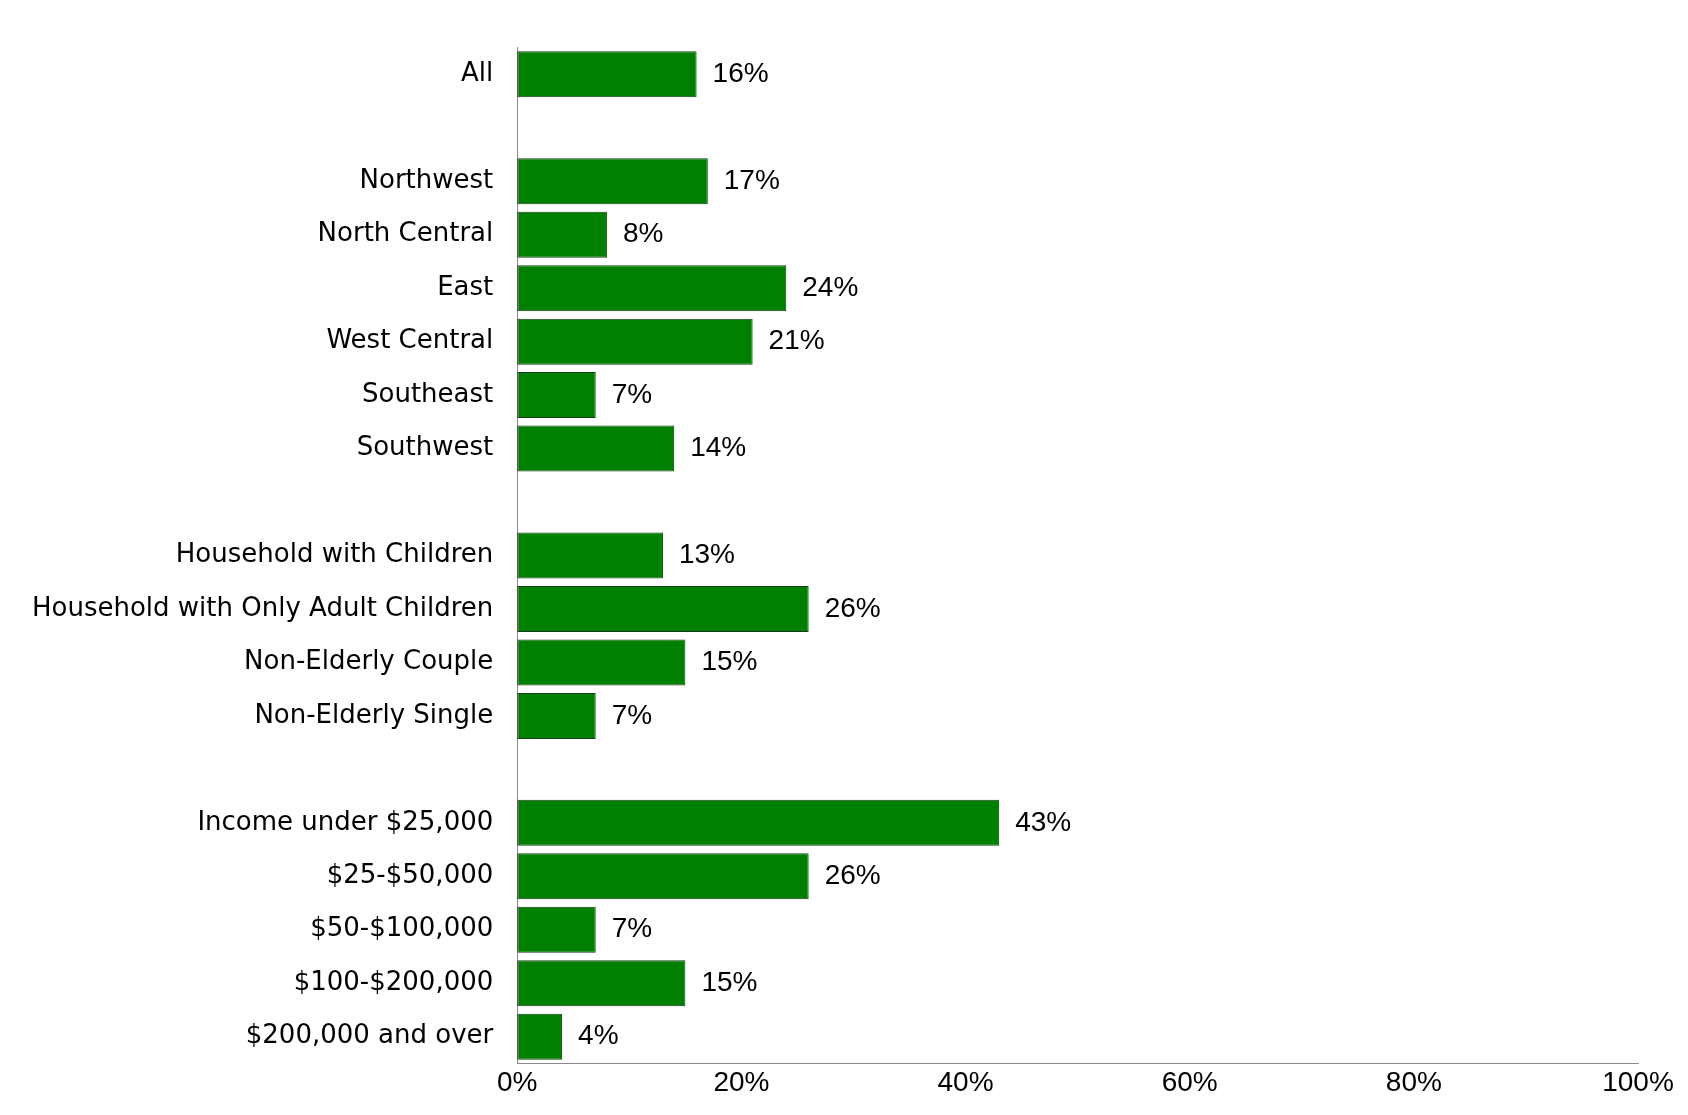  What do you see at coordinates (740, 73) in the screenshot?
I see `data-label: 16%` at bounding box center [740, 73].